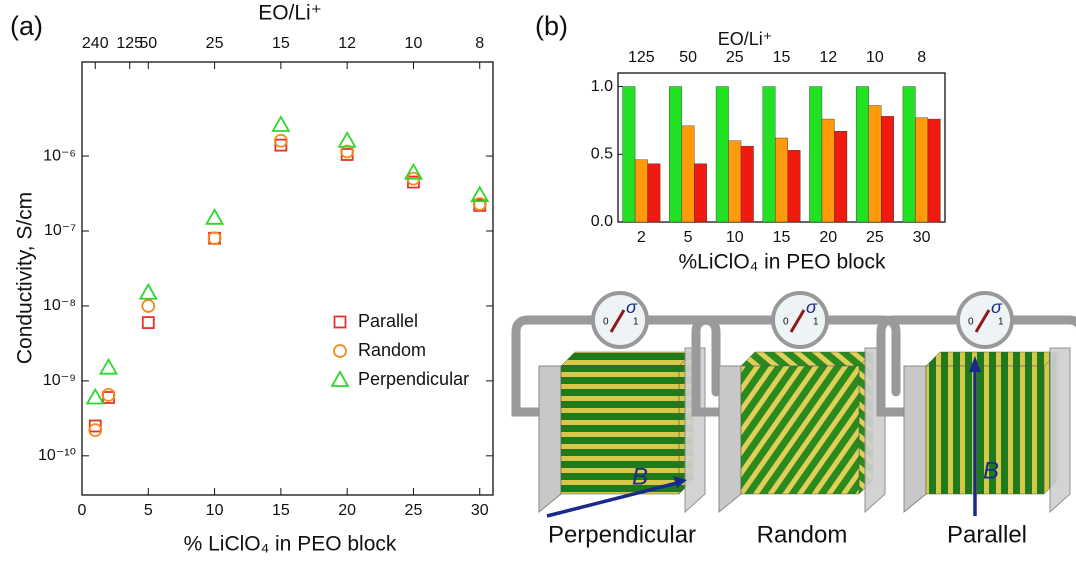 The image size is (1076, 562). What do you see at coordinates (602, 153) in the screenshot?
I see `y-tick-label: 0.5` at bounding box center [602, 153].